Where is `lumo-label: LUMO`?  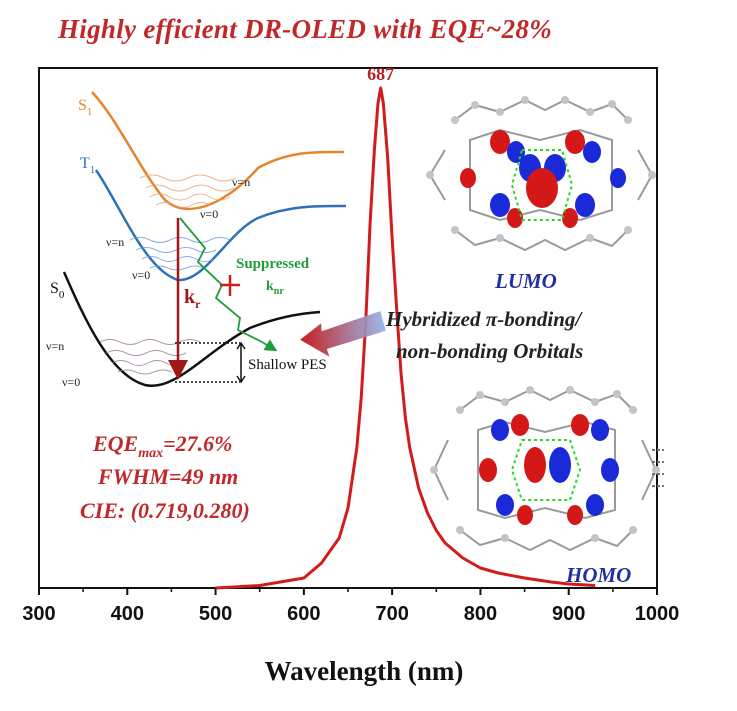 lumo-label: LUMO is located at coordinates (525, 281).